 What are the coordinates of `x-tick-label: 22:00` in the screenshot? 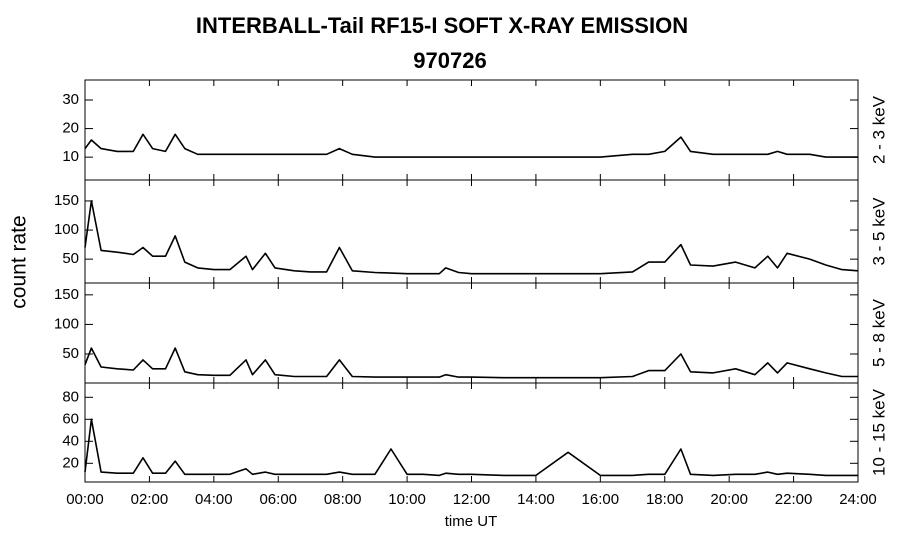 It's located at (794, 499).